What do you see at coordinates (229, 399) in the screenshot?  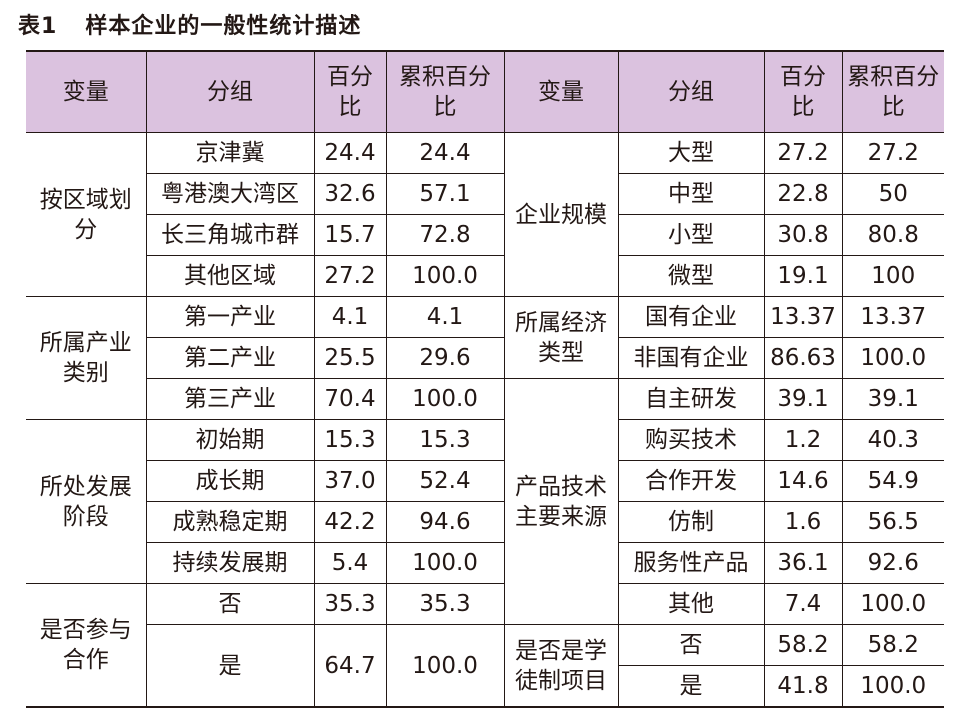 I see `group-cell: 第三产业` at bounding box center [229, 399].